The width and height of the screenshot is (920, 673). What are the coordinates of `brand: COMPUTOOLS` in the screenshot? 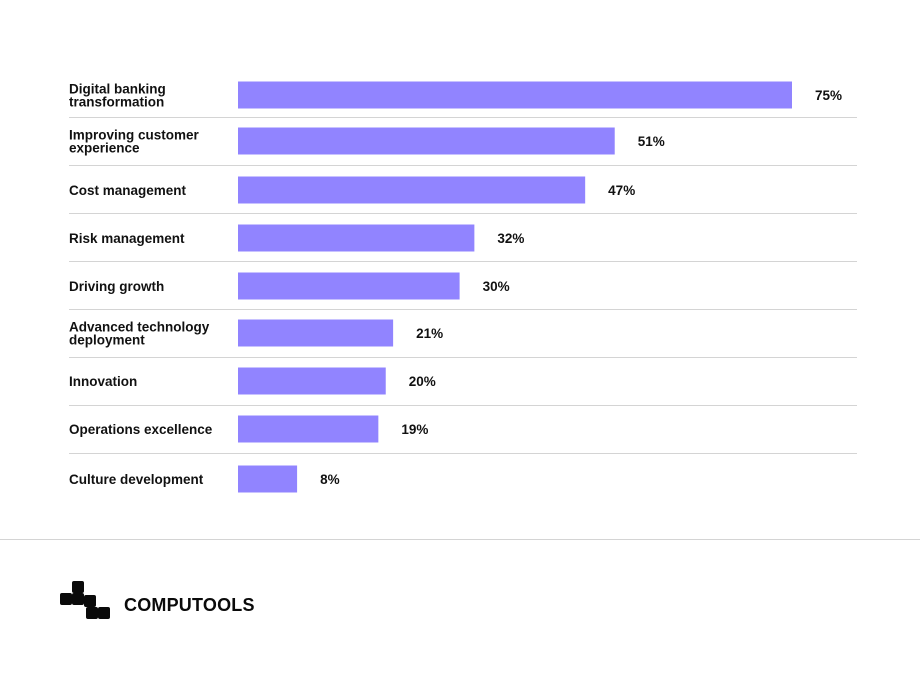 It's located at (157, 601).